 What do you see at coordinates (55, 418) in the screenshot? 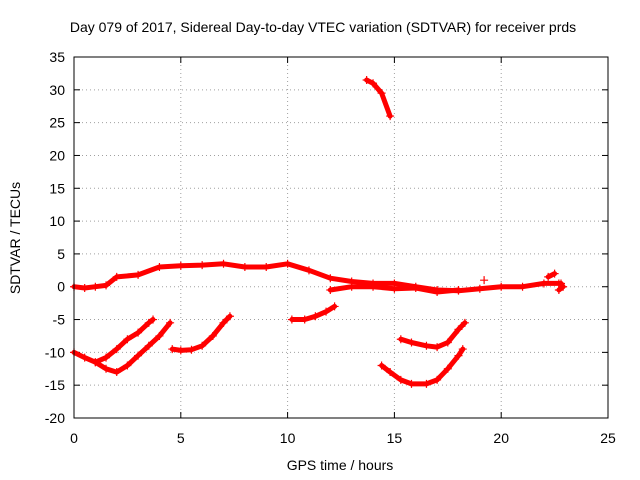
I see `y-tick-label: -20` at bounding box center [55, 418].